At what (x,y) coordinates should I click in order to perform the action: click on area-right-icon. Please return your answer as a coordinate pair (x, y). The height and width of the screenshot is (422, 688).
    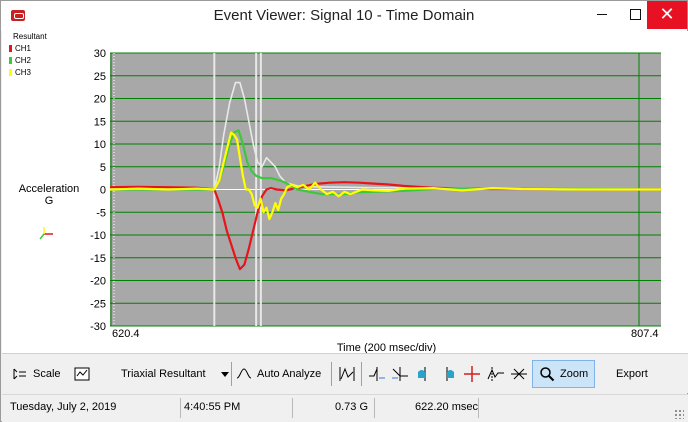
    Looking at the image, I should click on (447, 374).